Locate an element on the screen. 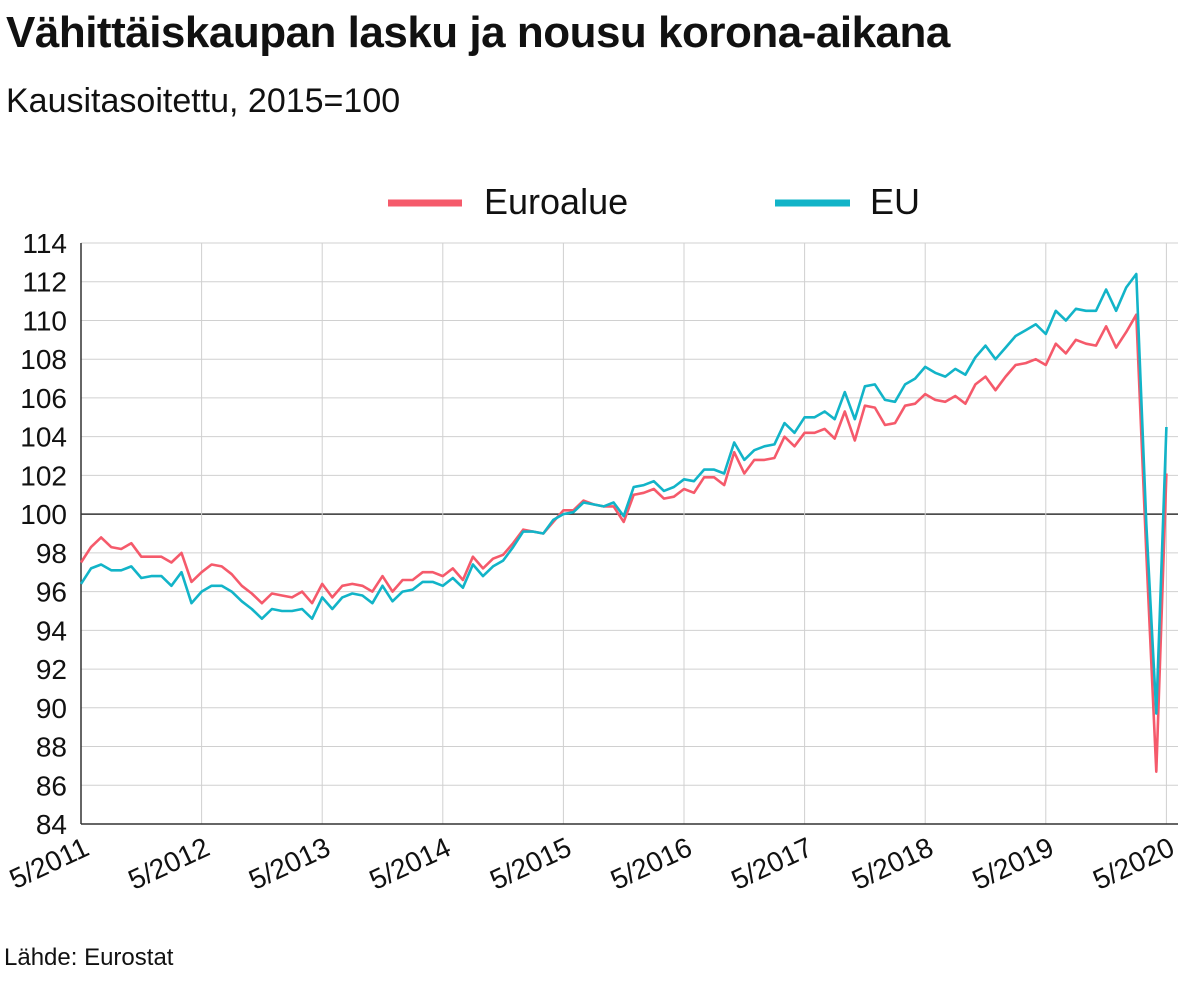 This screenshot has width=1199, height=987. x-tick-label: 5/2019 is located at coordinates (1013, 863).